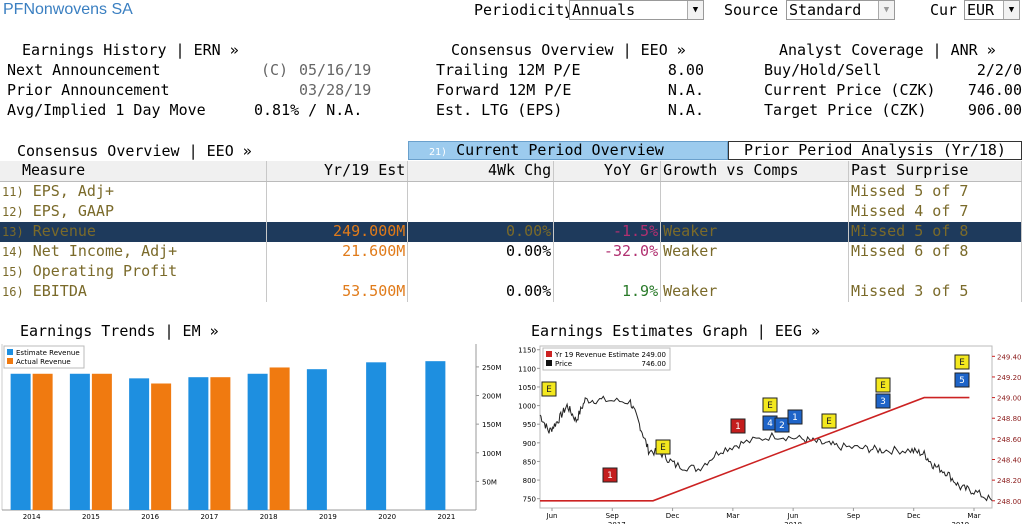 This screenshot has width=1024, height=524. Describe the element at coordinates (685, 90) in the screenshot. I see `forward-pe-value: N.A.` at that location.